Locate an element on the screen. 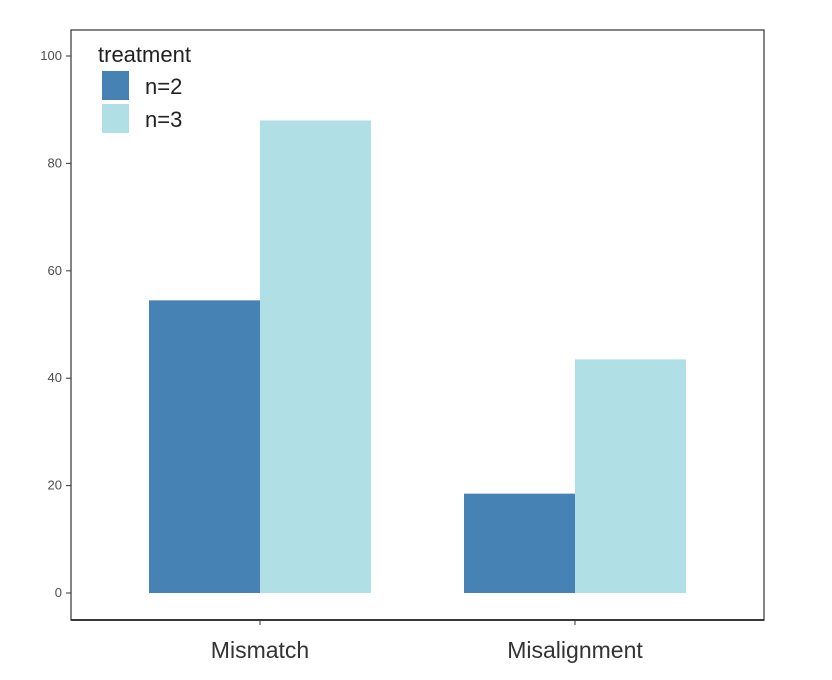 Image resolution: width=832 pixels, height=680 pixels. x-tick-label-misalignment: Misalignment is located at coordinates (575, 650).